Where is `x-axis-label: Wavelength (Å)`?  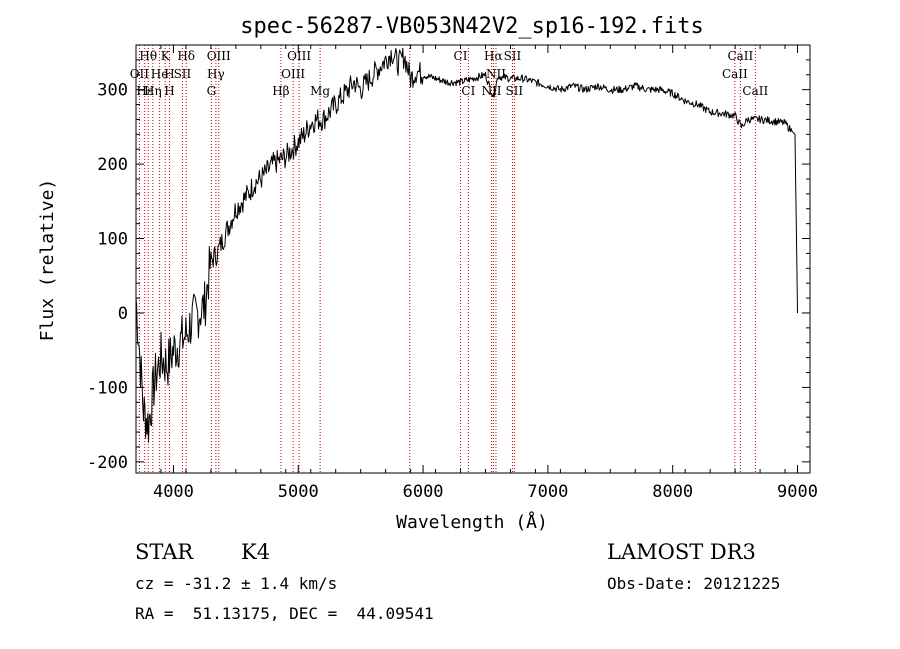
x-axis-label: Wavelength (Å) is located at coordinates (472, 522).